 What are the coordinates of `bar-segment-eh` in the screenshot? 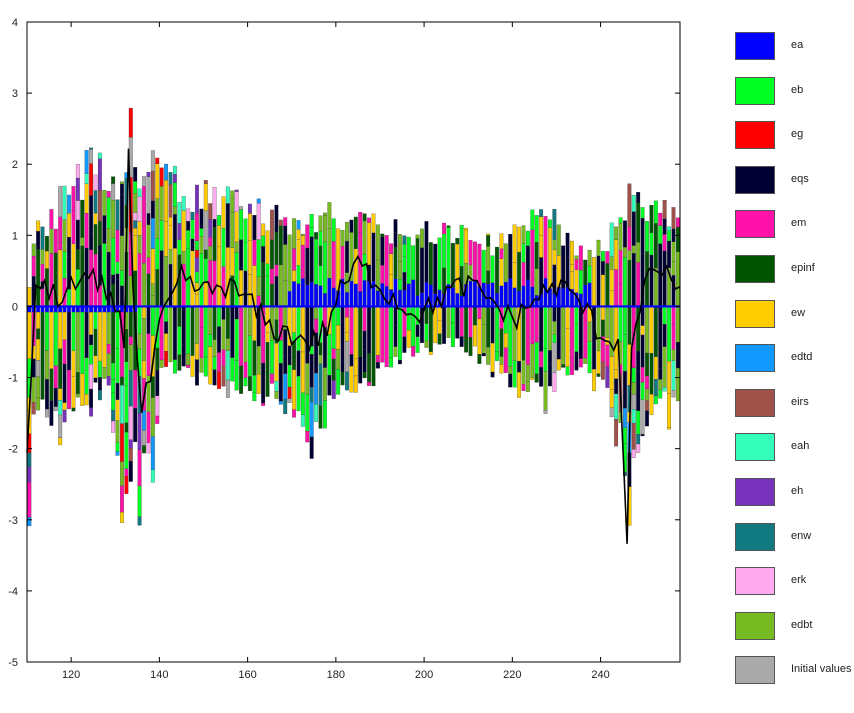 It's located at (179, 231).